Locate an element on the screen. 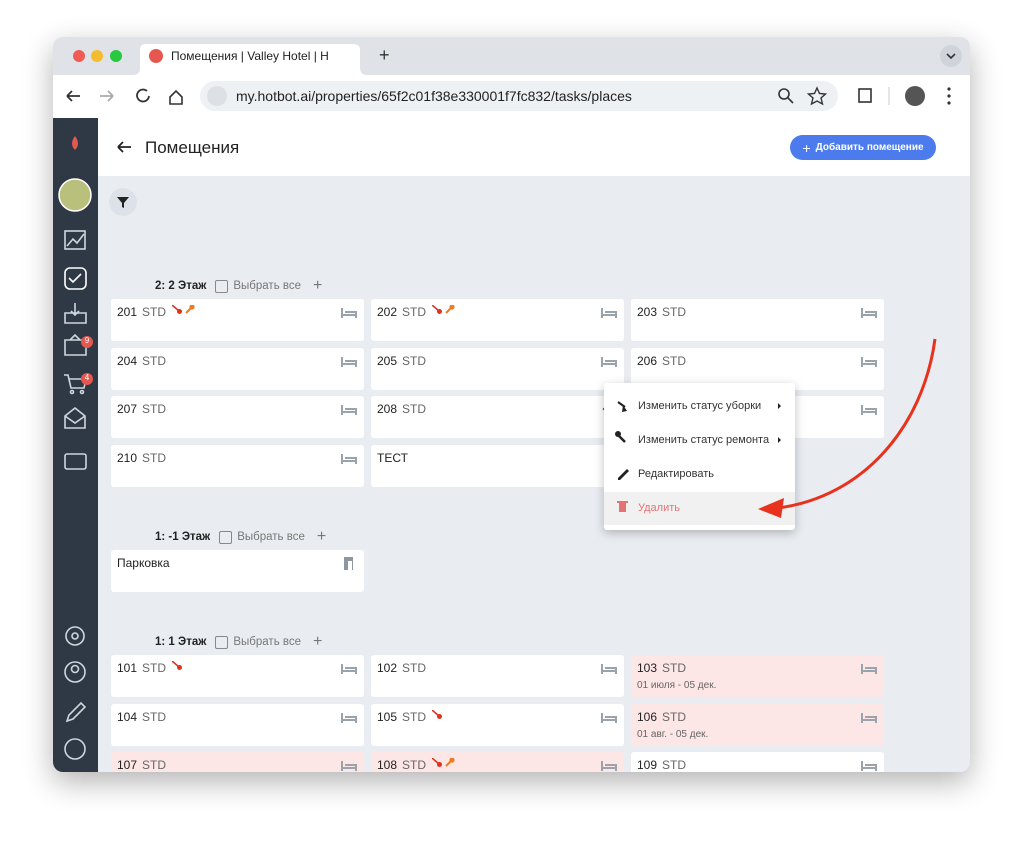 The image size is (1024, 843). menu-item: Изменить статус уборки is located at coordinates (699, 406).